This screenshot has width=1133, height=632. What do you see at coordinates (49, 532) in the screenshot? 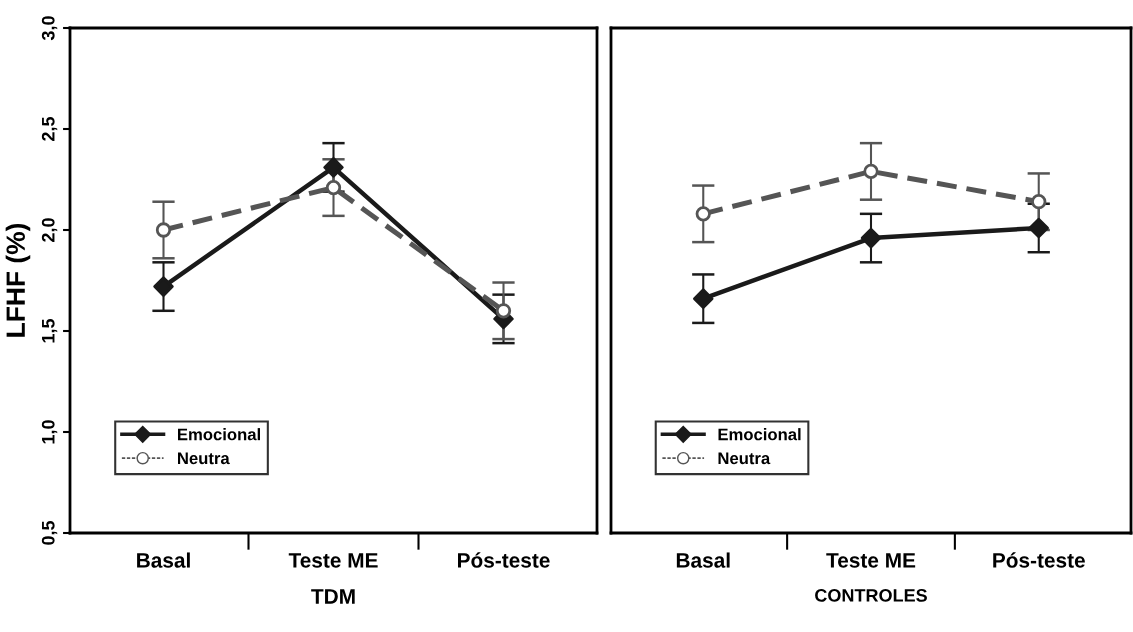
I see `y-tick-label: 0,5` at bounding box center [49, 532].